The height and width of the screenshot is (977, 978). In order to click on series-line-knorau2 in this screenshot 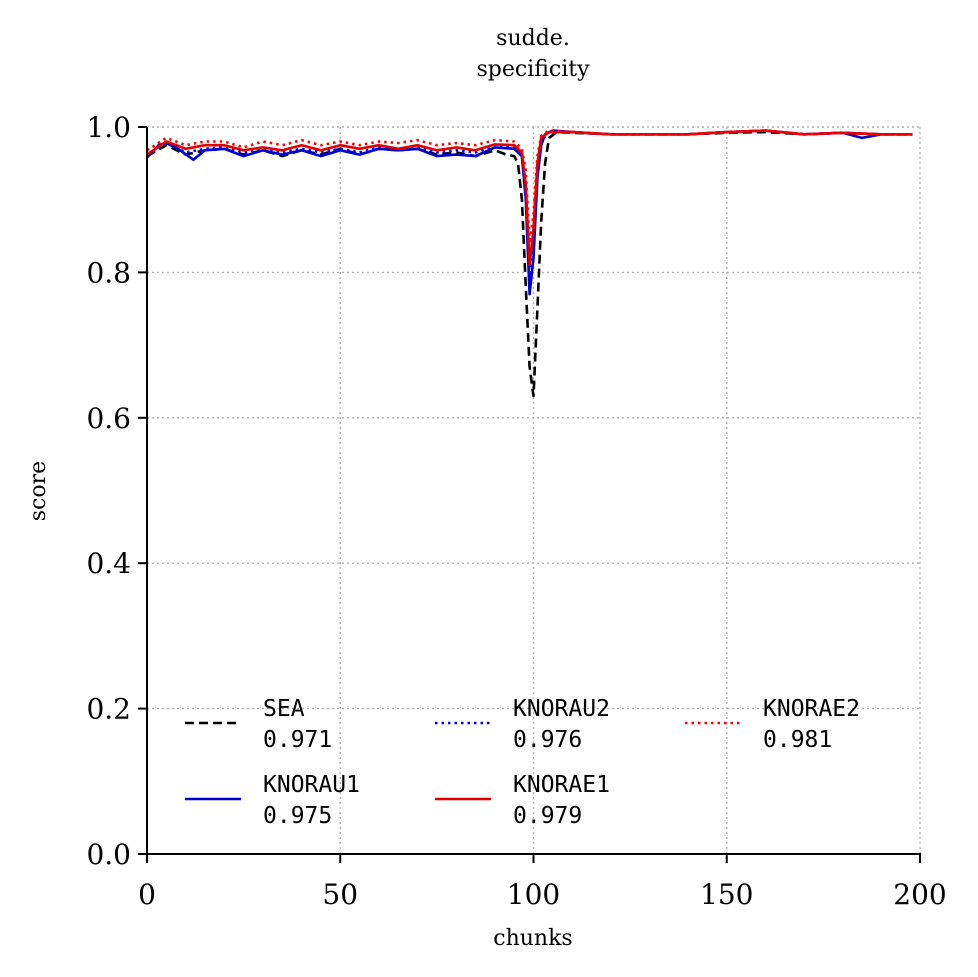, I will do `click(529, 205)`.